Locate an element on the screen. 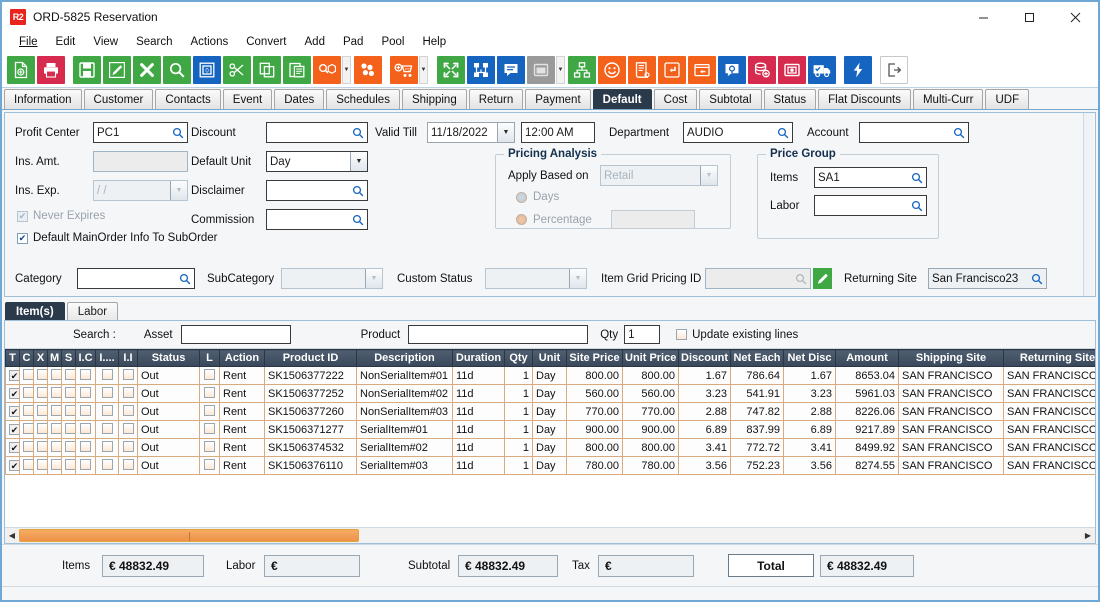  cell-unit_price: 800.00 is located at coordinates (650, 447).